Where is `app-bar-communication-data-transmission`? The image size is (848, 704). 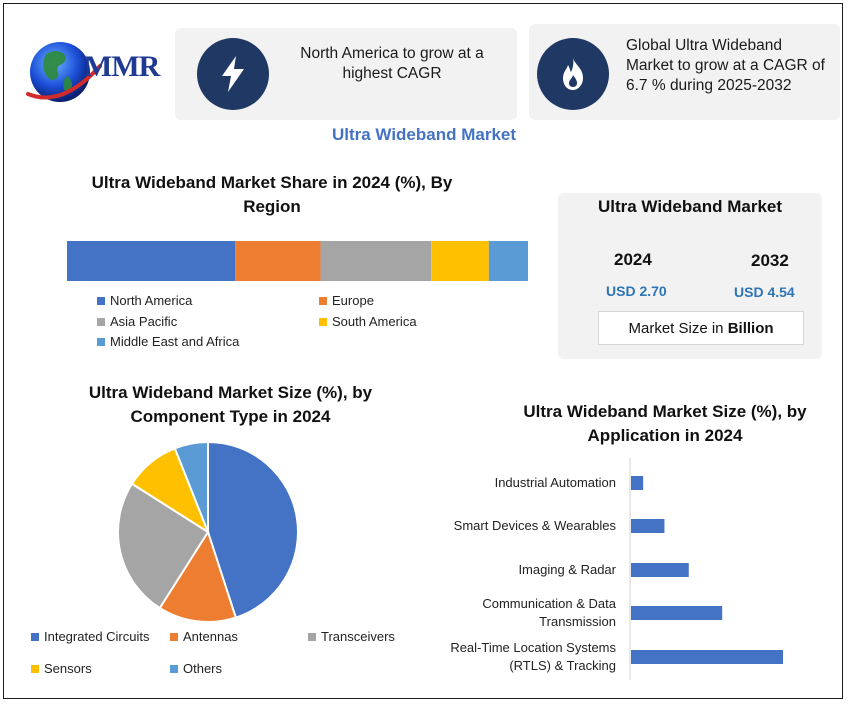 app-bar-communication-data-transmission is located at coordinates (677, 613).